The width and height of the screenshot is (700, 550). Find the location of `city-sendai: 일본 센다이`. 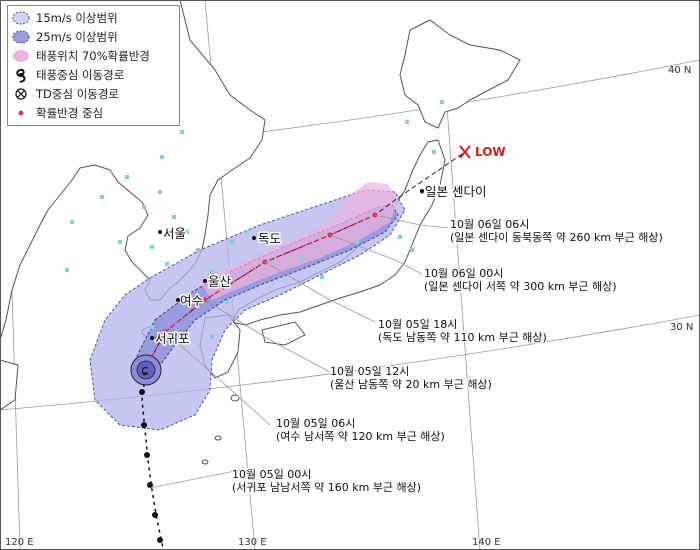

city-sendai: 일본 센다이 is located at coordinates (455, 191).